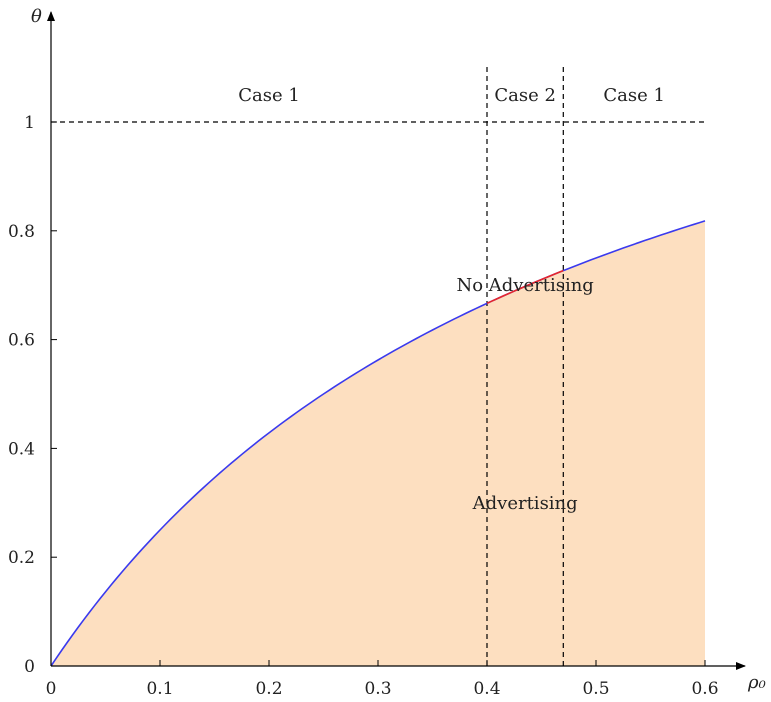 Image resolution: width=771 pixels, height=702 pixels. Describe the element at coordinates (21, 232) in the screenshot. I see `y-tick-label: 0.8` at that location.